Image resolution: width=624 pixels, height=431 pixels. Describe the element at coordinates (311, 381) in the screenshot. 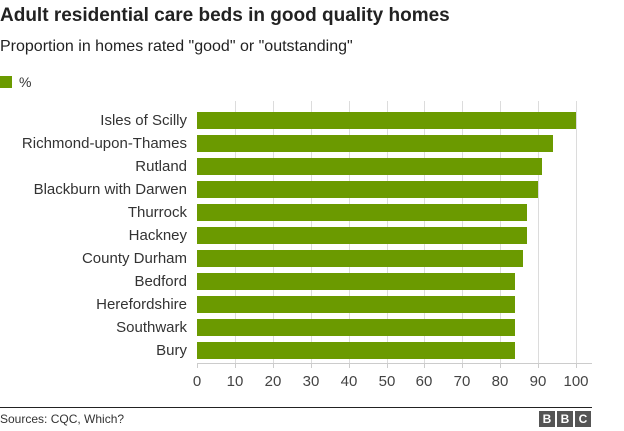

I see `x-tick-label: 30` at that location.